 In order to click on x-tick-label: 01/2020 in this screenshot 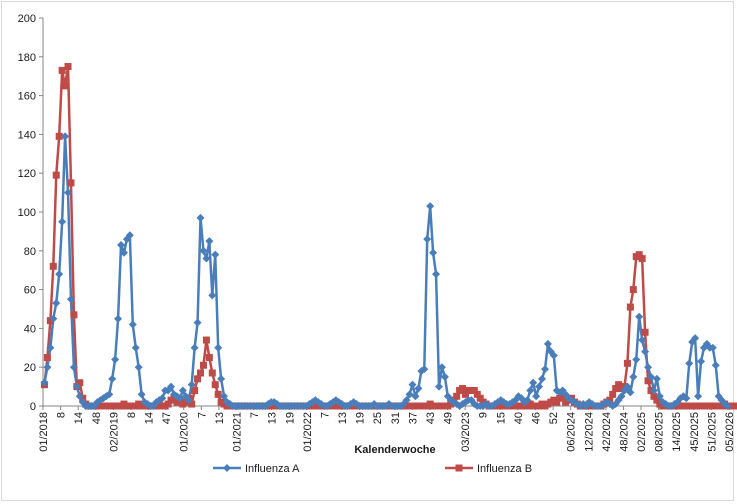, I will do `click(185, 432)`.